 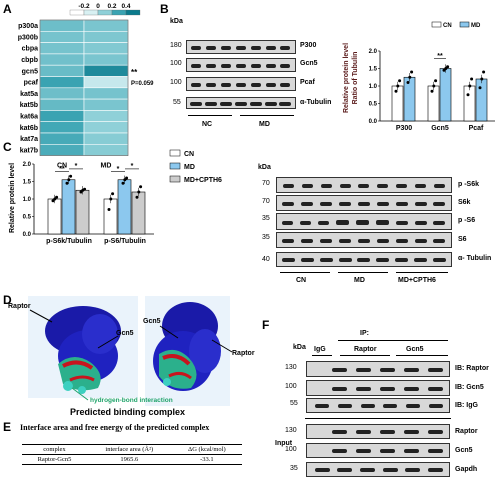 What do you see at coordinates (378, 418) in the screenshot?
I see `blot-f-input-divider` at bounding box center [378, 418].